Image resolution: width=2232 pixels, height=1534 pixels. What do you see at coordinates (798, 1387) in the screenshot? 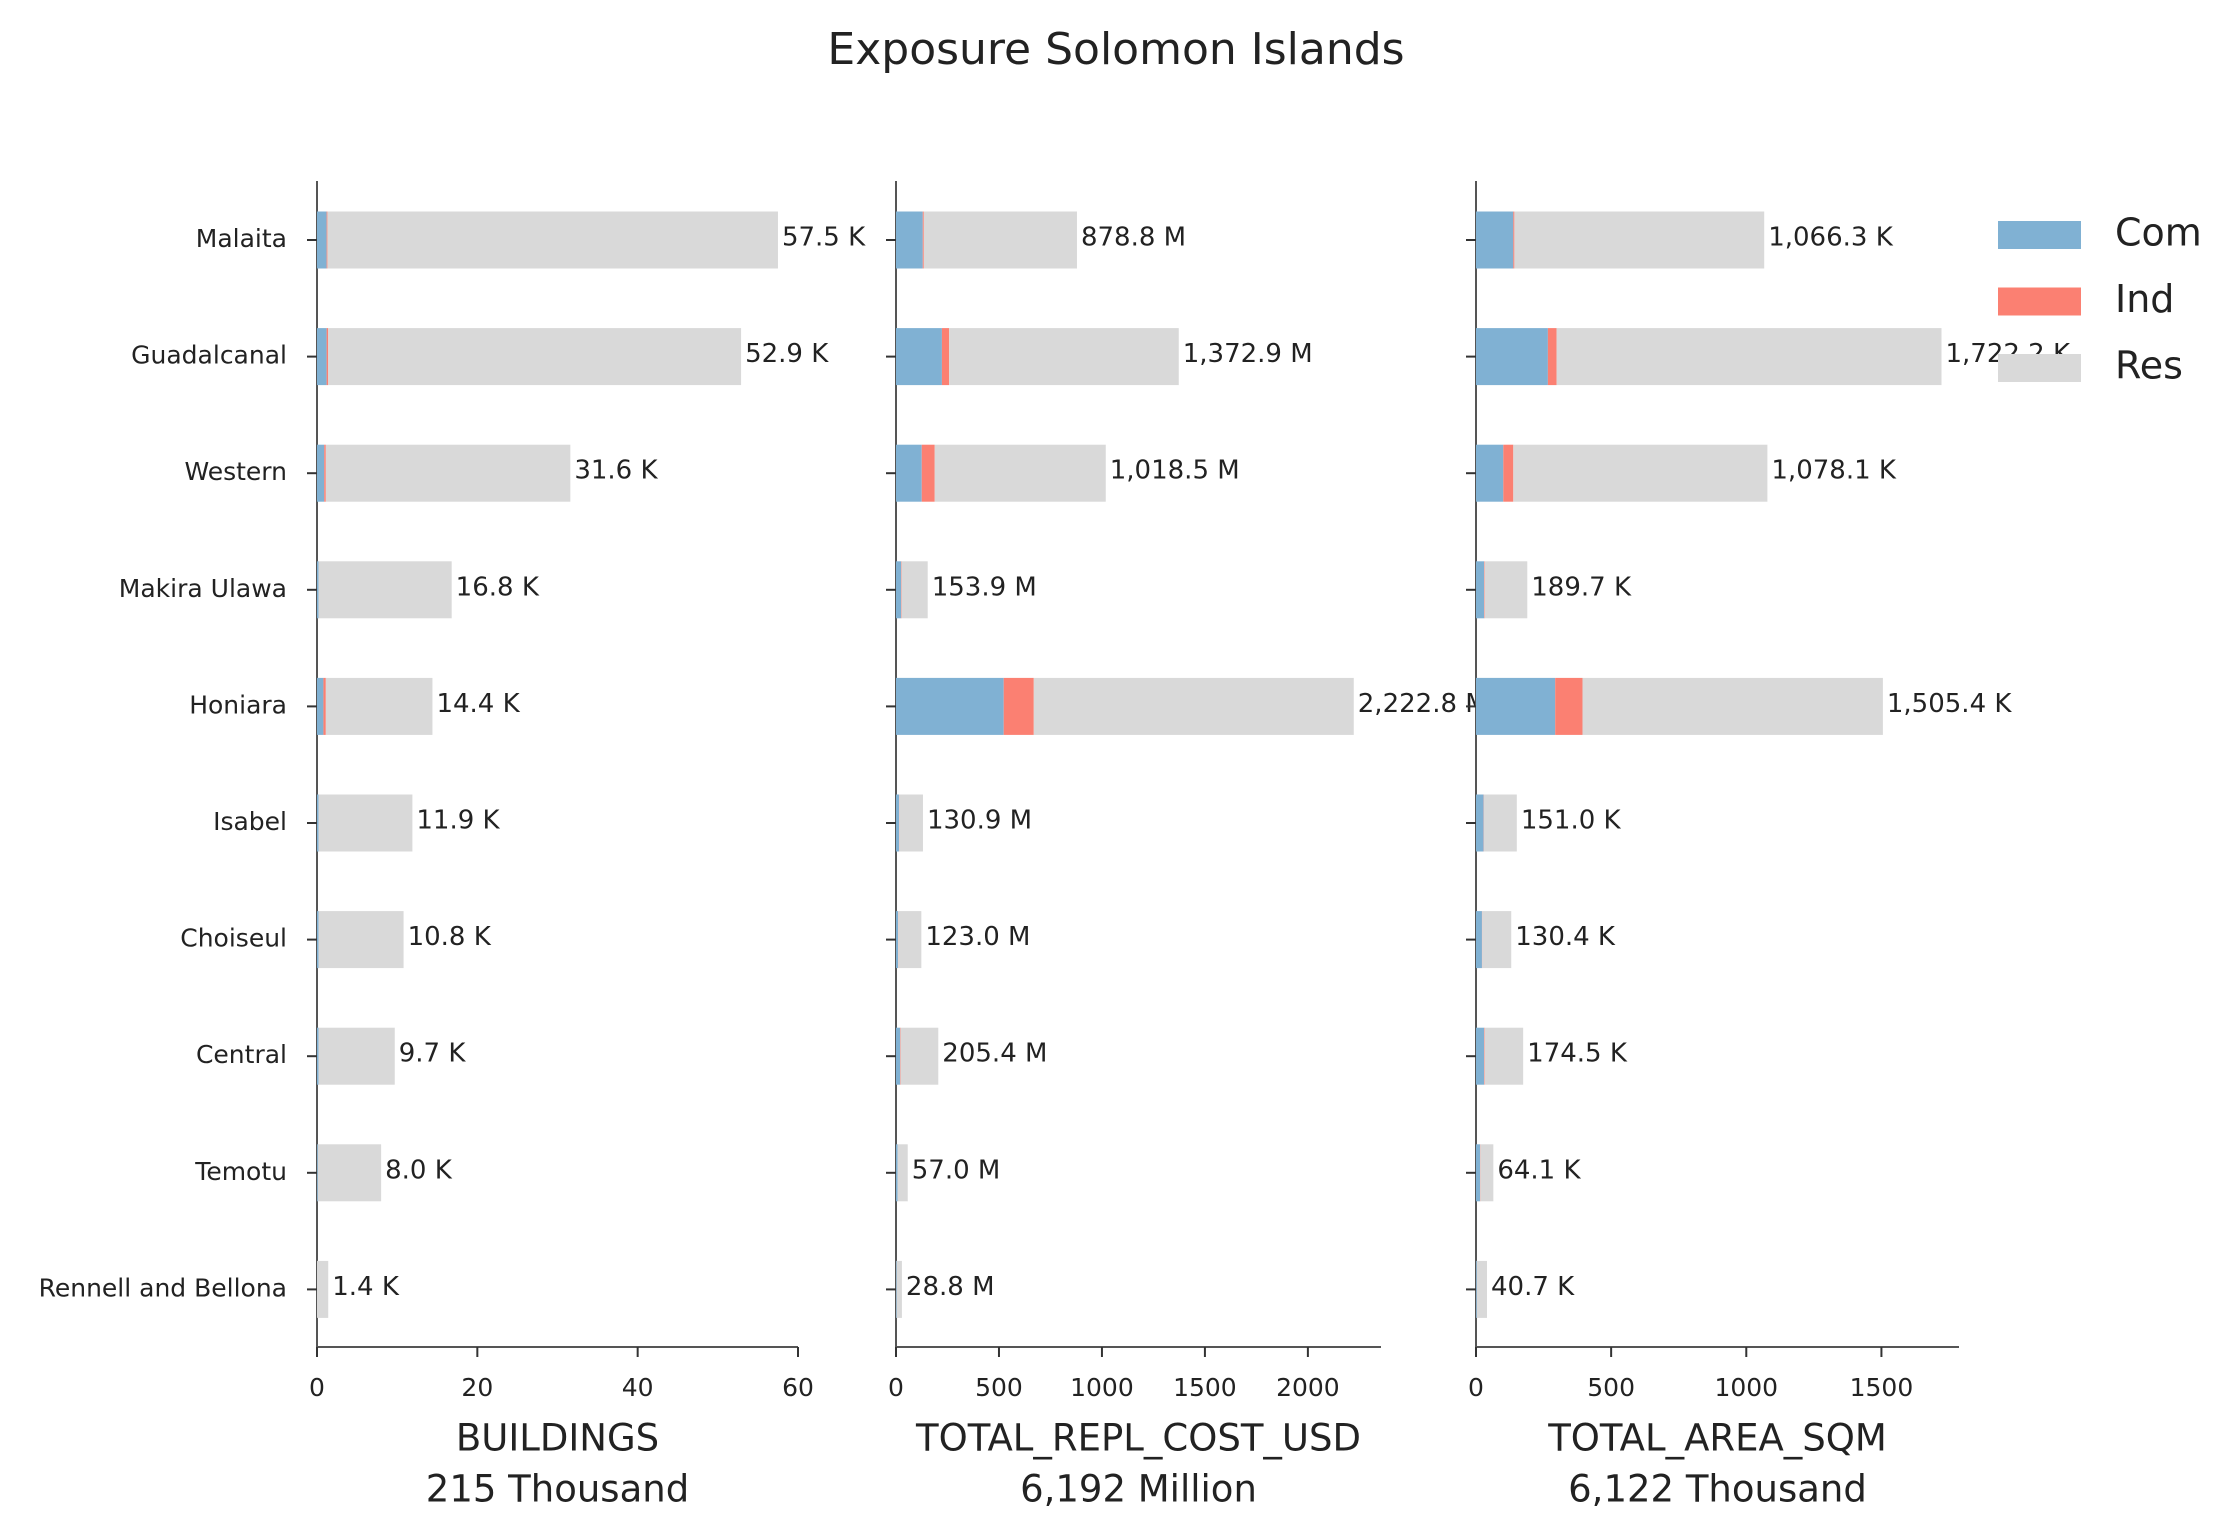
I see `x-tick-label: 60` at bounding box center [798, 1387].